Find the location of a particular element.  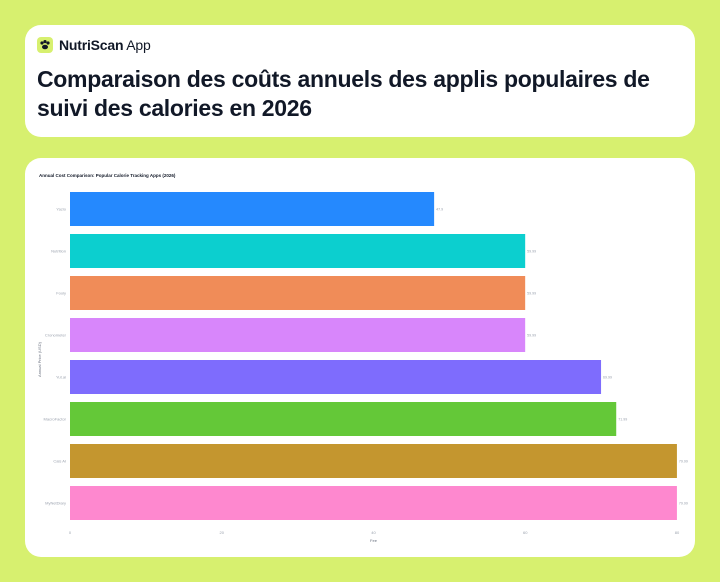

x-tick-label: 60 is located at coordinates (525, 532).